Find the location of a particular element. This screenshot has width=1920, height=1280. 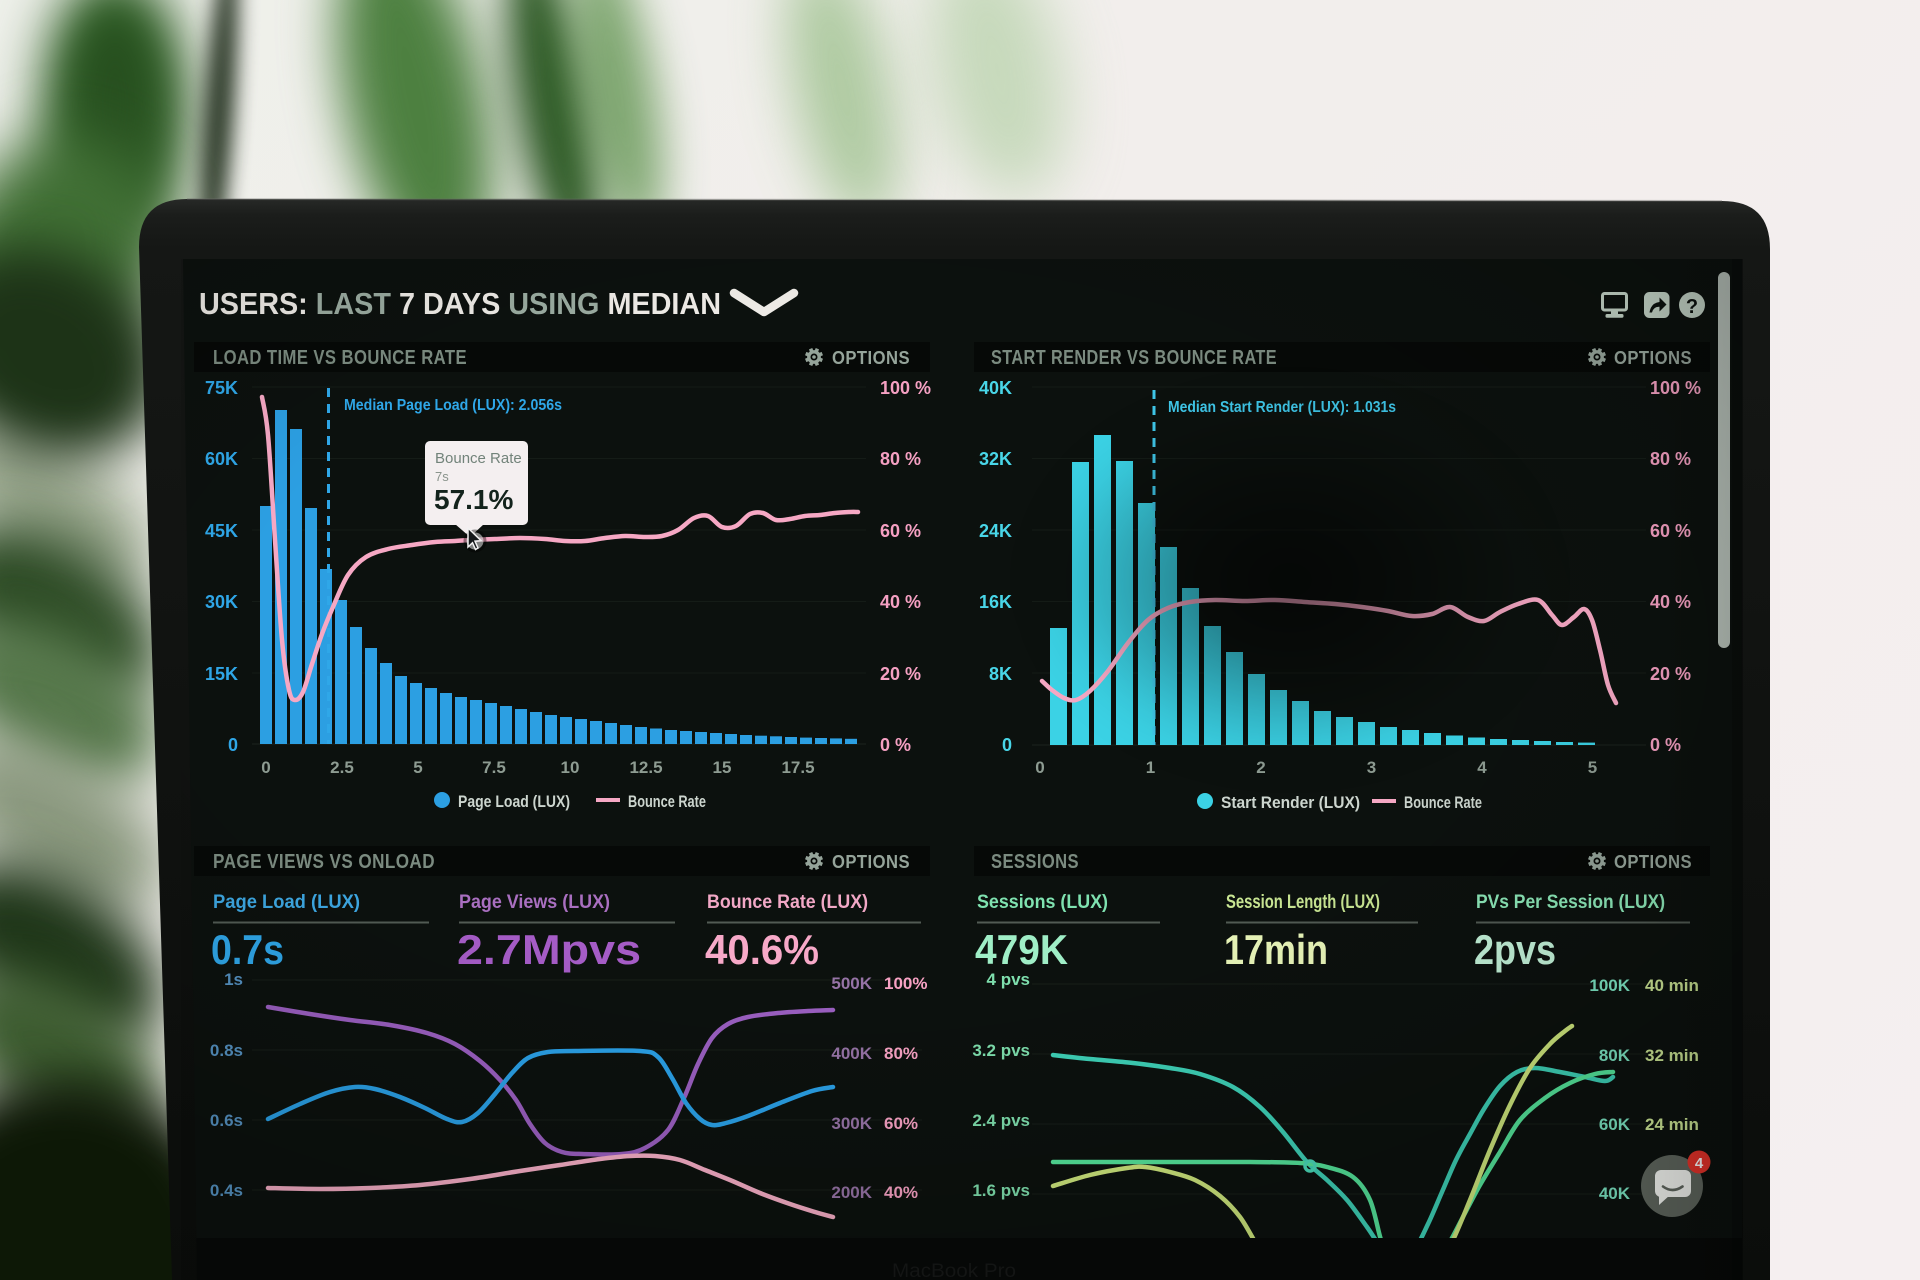

svg-text: 100% is located at coordinates (905, 983).